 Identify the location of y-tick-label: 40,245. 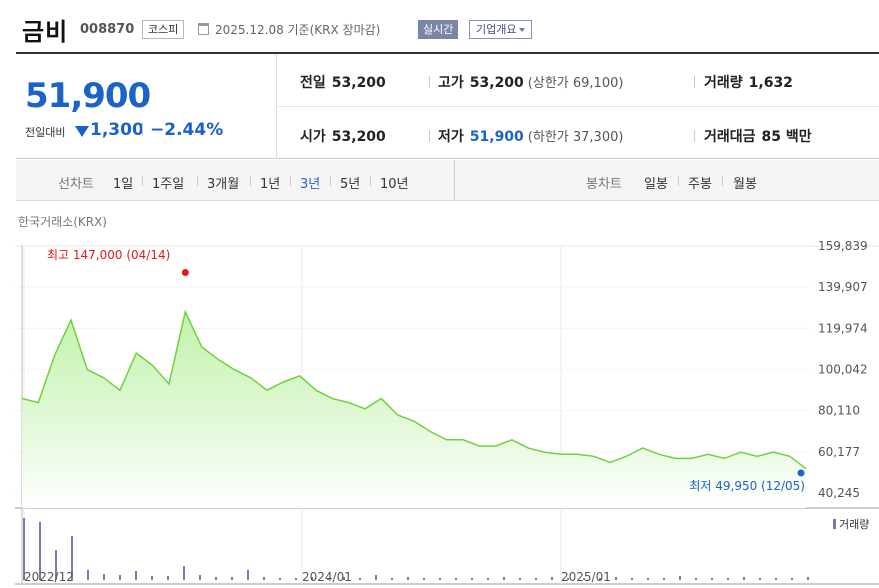
(839, 493).